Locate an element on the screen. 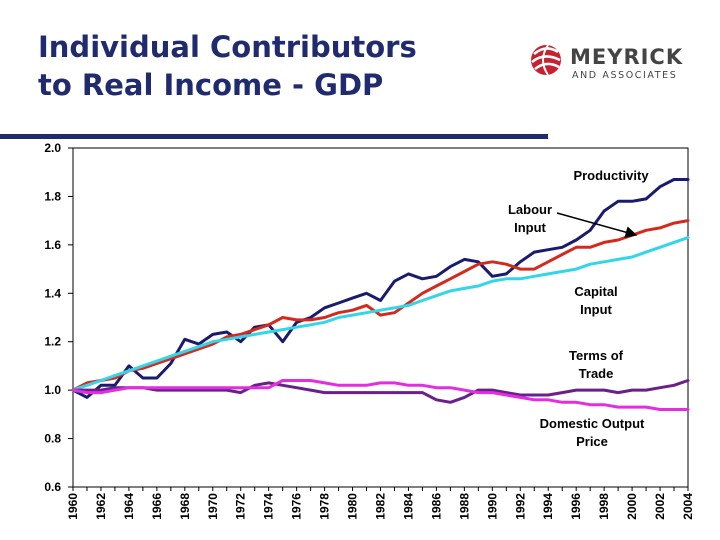  annotation-line: Price is located at coordinates (592, 441).